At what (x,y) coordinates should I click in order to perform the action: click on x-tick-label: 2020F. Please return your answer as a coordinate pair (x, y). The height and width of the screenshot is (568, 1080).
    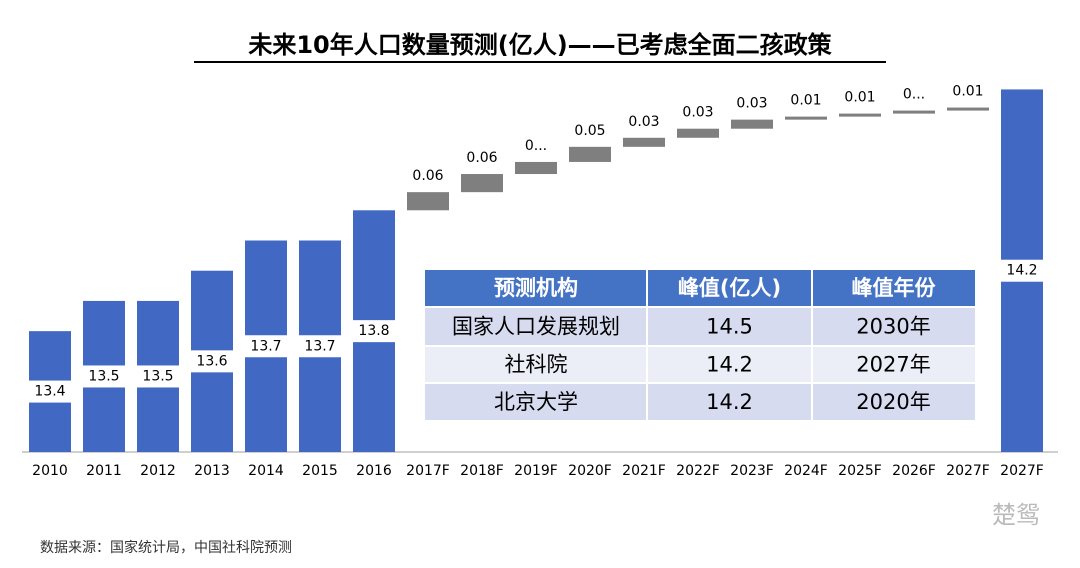
    Looking at the image, I should click on (590, 471).